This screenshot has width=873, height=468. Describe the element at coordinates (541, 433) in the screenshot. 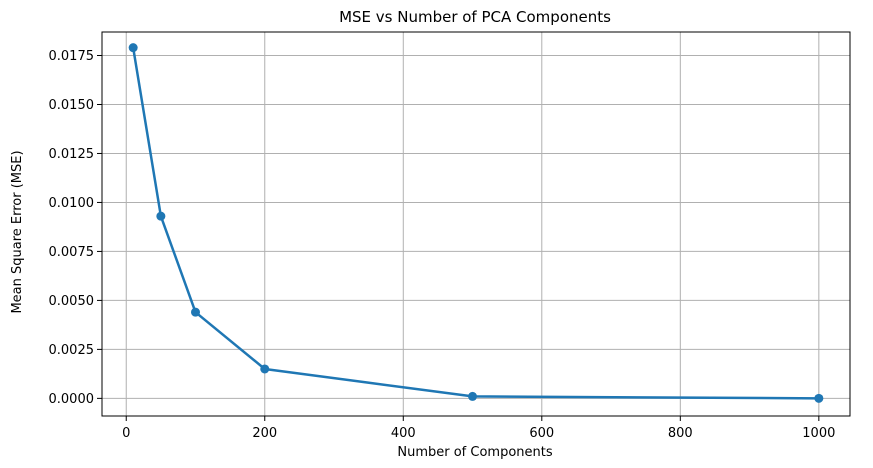

I see `x-tick-label: 600` at that location.